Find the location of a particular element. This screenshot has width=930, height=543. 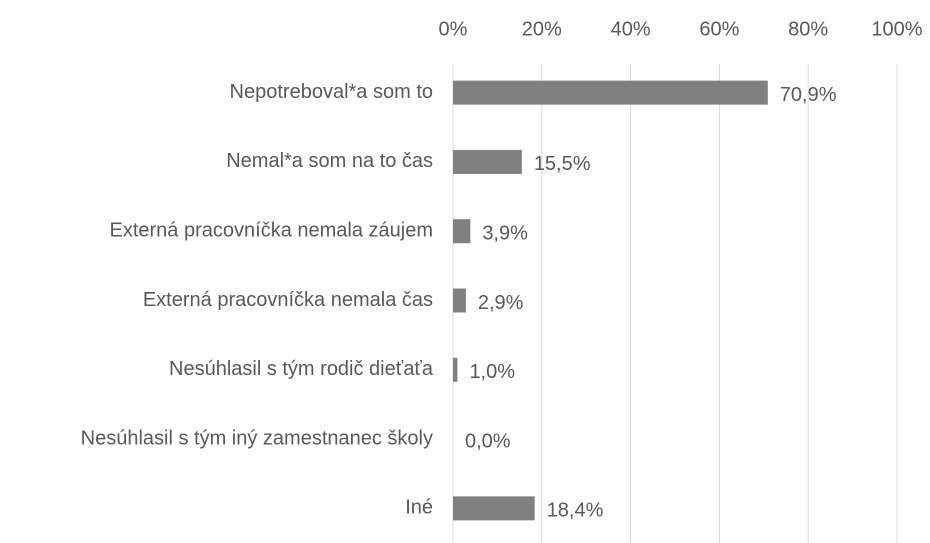

y-tick-label: Externá pracovníčka nemala záujem is located at coordinates (272, 230).